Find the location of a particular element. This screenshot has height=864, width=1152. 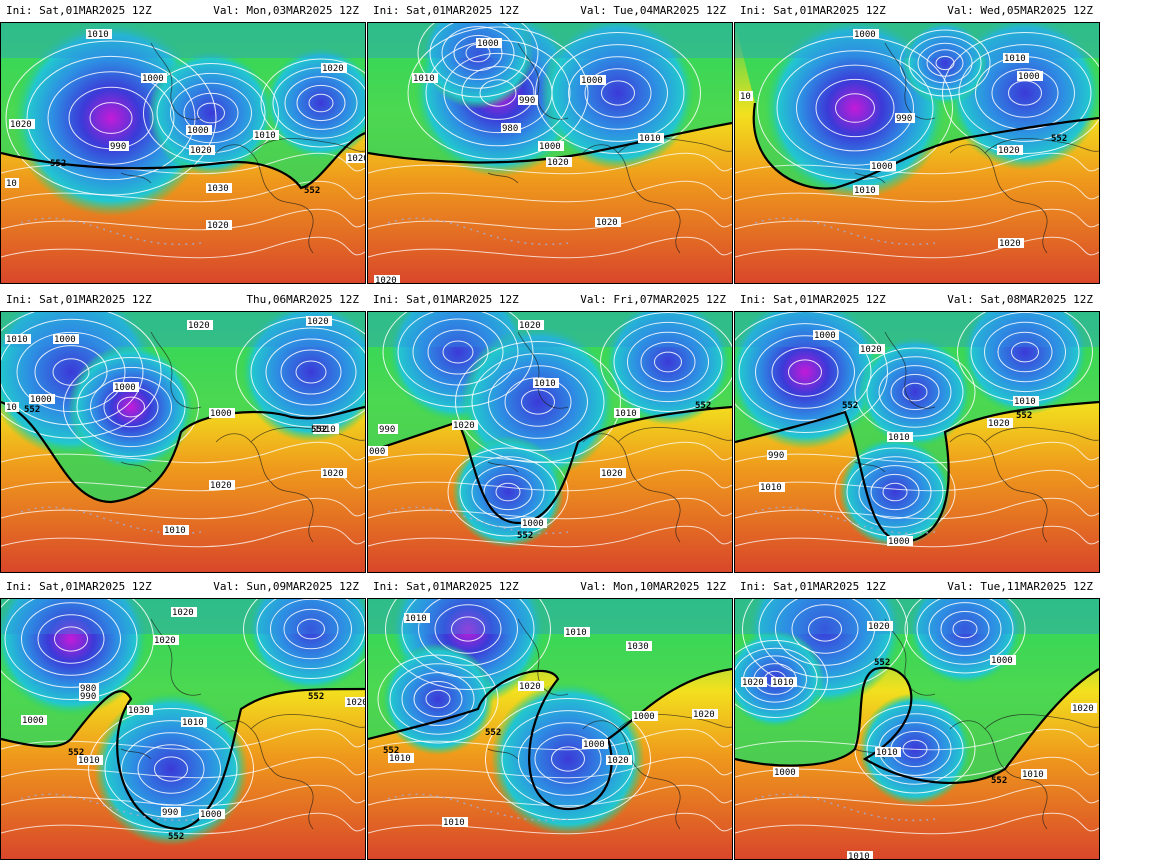

map-canvas: 1000 1010 1000 990 552 1020 1000 1010 1020 10 is located at coordinates (917, 153).